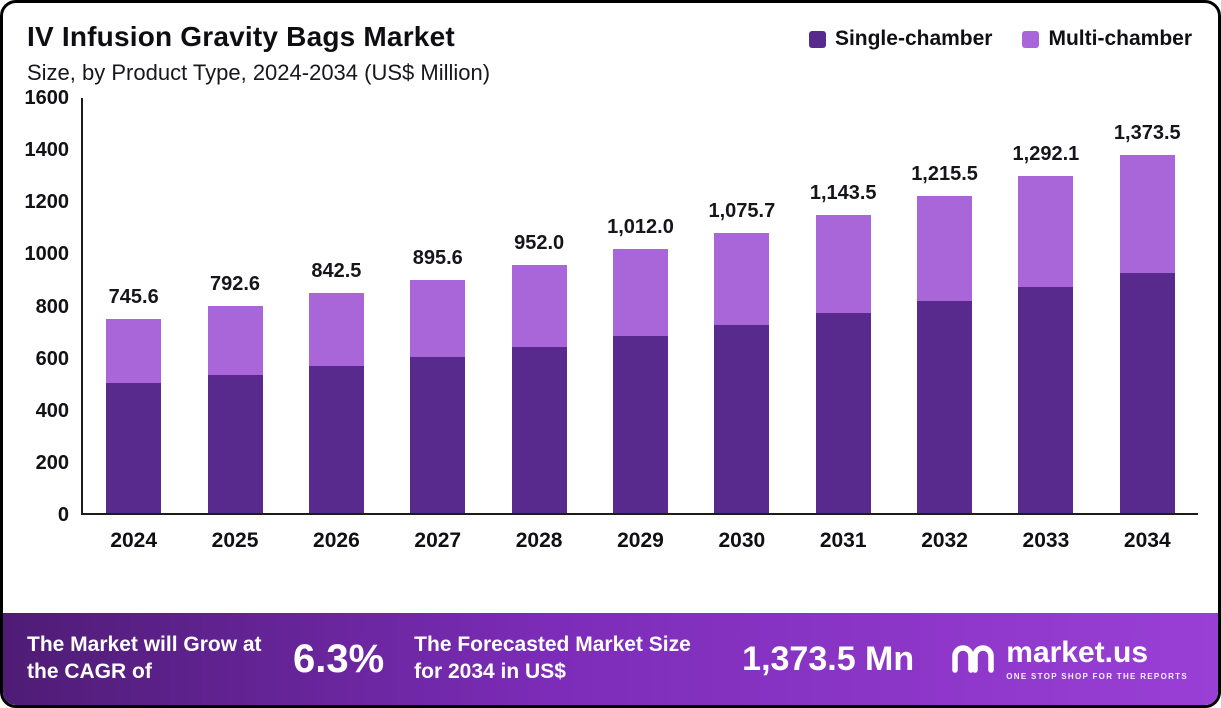 Image resolution: width=1221 pixels, height=708 pixels. Describe the element at coordinates (913, 38) in the screenshot. I see `legend-label-single: Single-chamber` at that location.